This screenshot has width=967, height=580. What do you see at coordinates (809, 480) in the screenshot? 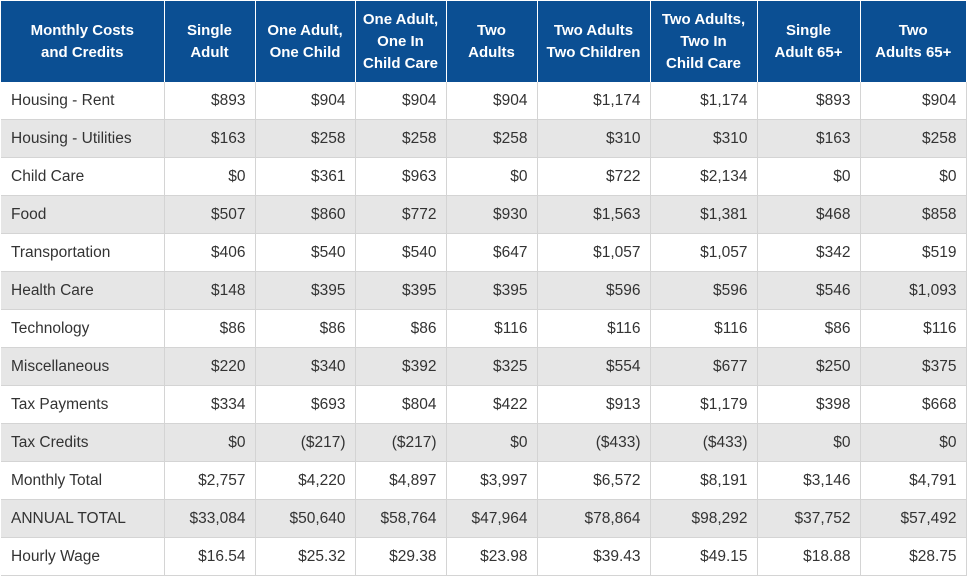
I see `table-cell: $3,146` at bounding box center [809, 480].